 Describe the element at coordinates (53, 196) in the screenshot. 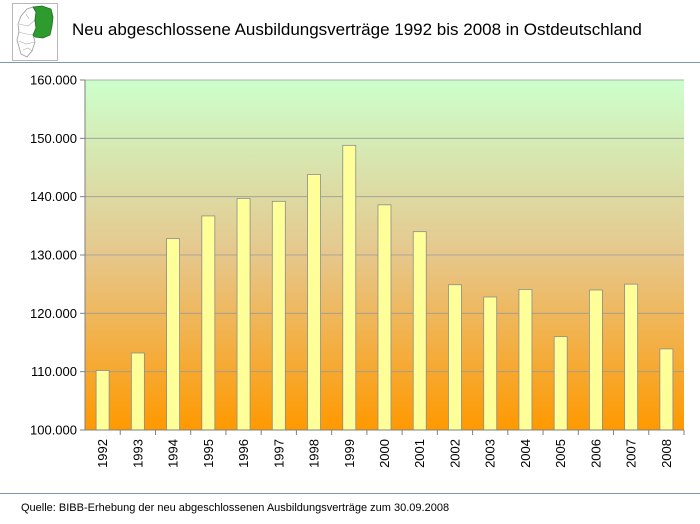

I see `y-tick-label: 140.000` at that location.